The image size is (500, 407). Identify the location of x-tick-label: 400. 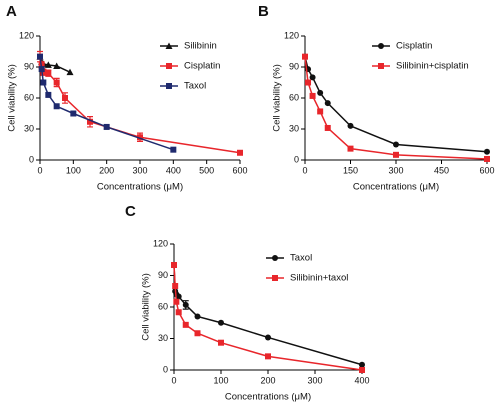
(173, 170).